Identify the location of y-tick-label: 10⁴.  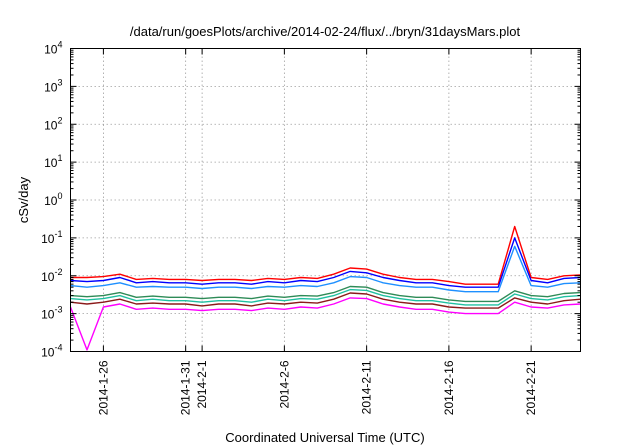
(53, 48).